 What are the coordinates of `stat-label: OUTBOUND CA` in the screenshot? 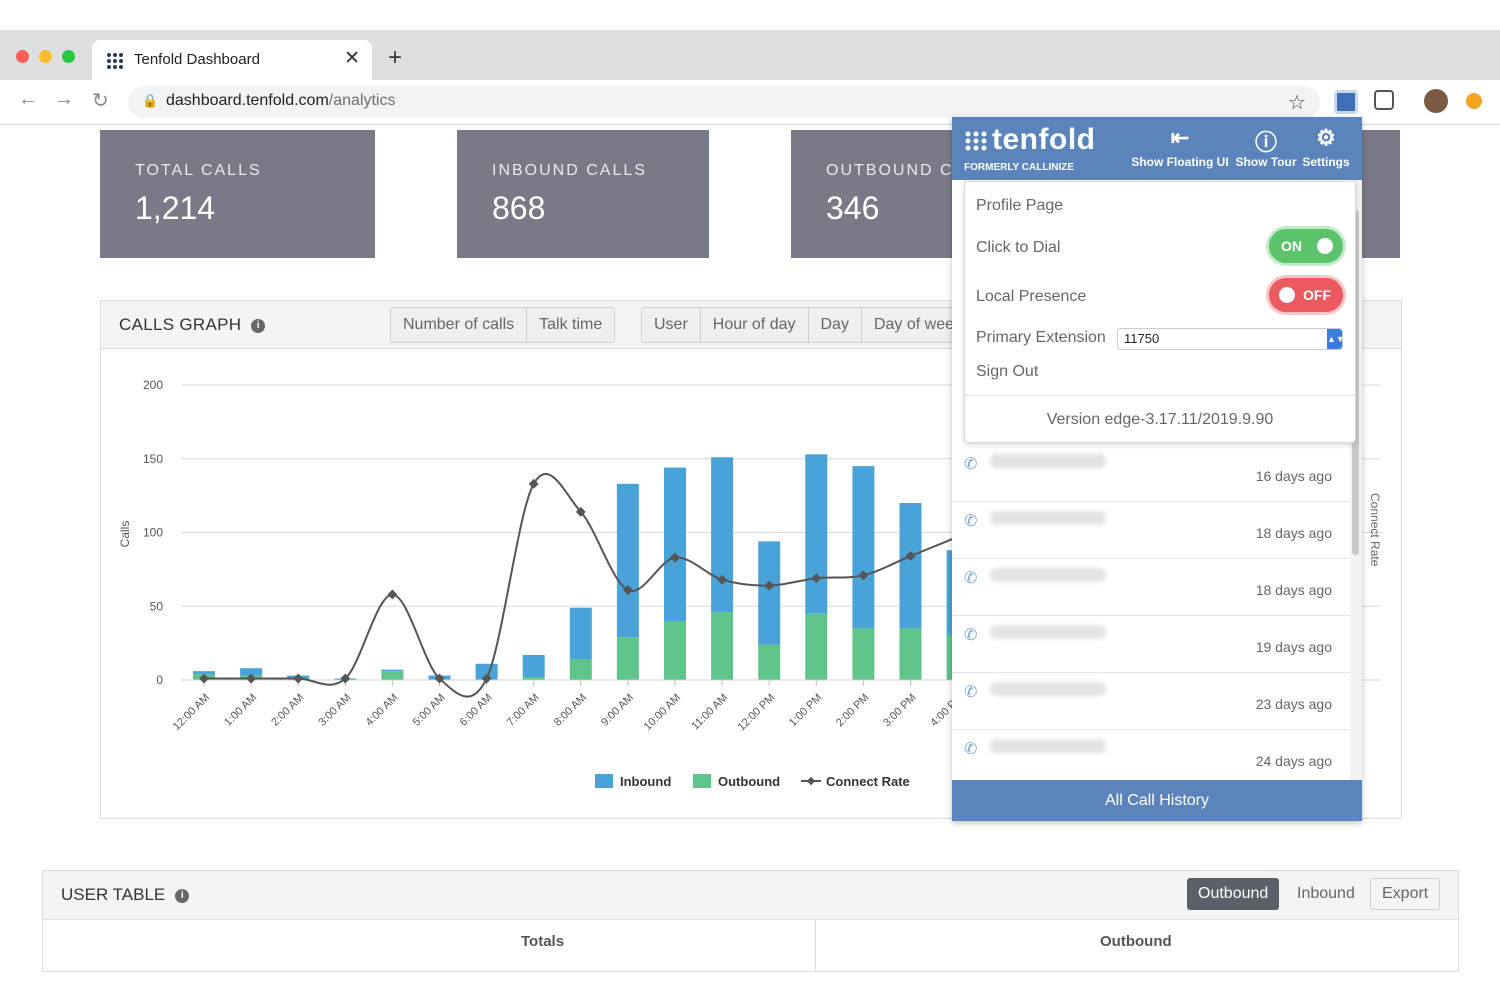 It's located at (896, 170).